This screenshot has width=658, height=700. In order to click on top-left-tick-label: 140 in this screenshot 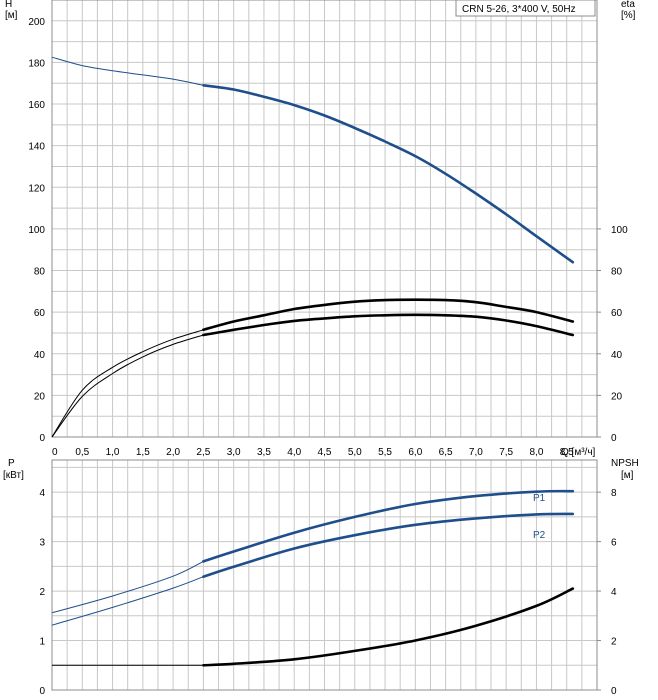, I will do `click(36, 147)`.